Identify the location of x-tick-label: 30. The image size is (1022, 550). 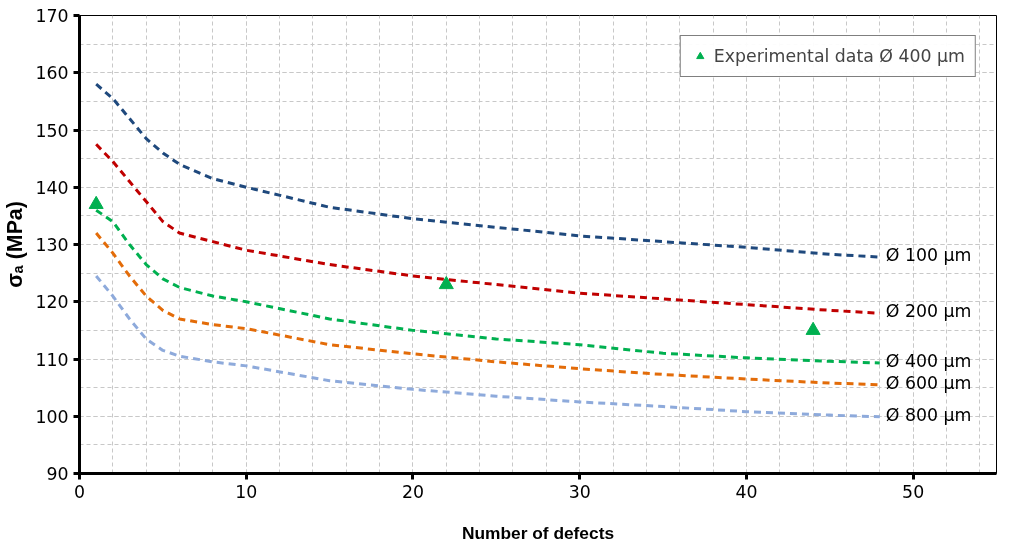
(579, 491).